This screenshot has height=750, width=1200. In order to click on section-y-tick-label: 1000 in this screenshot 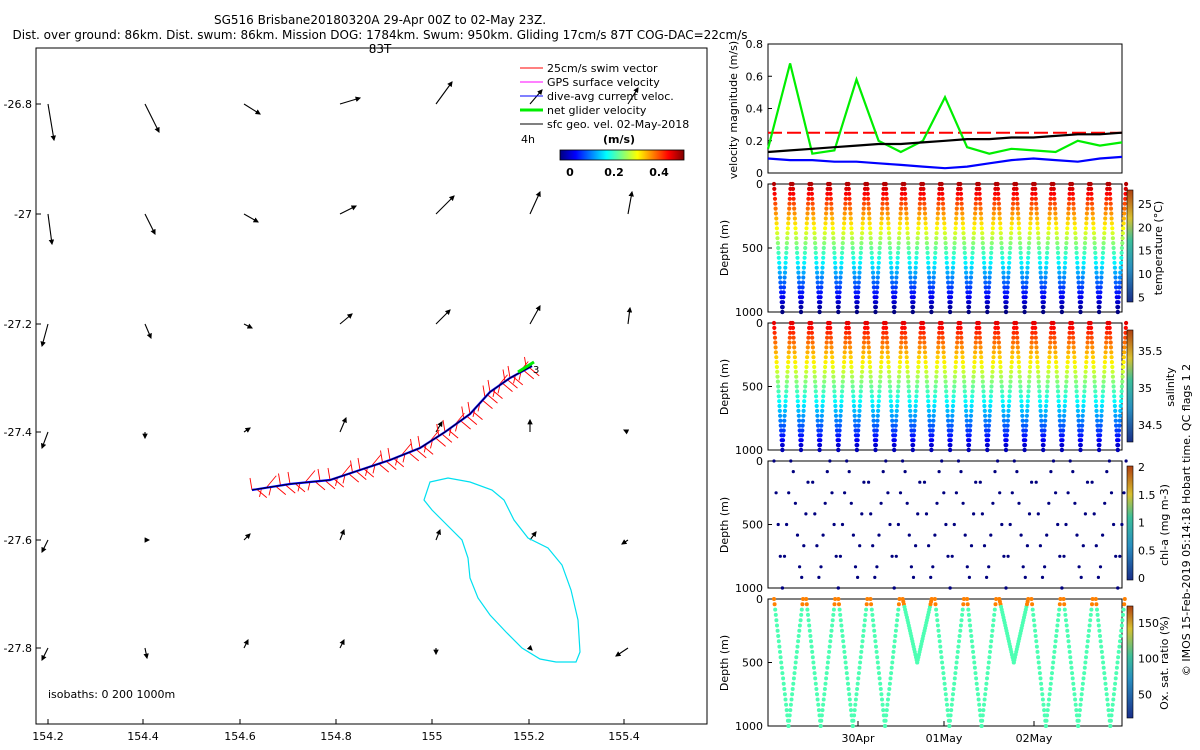, I will do `click(749, 726)`.